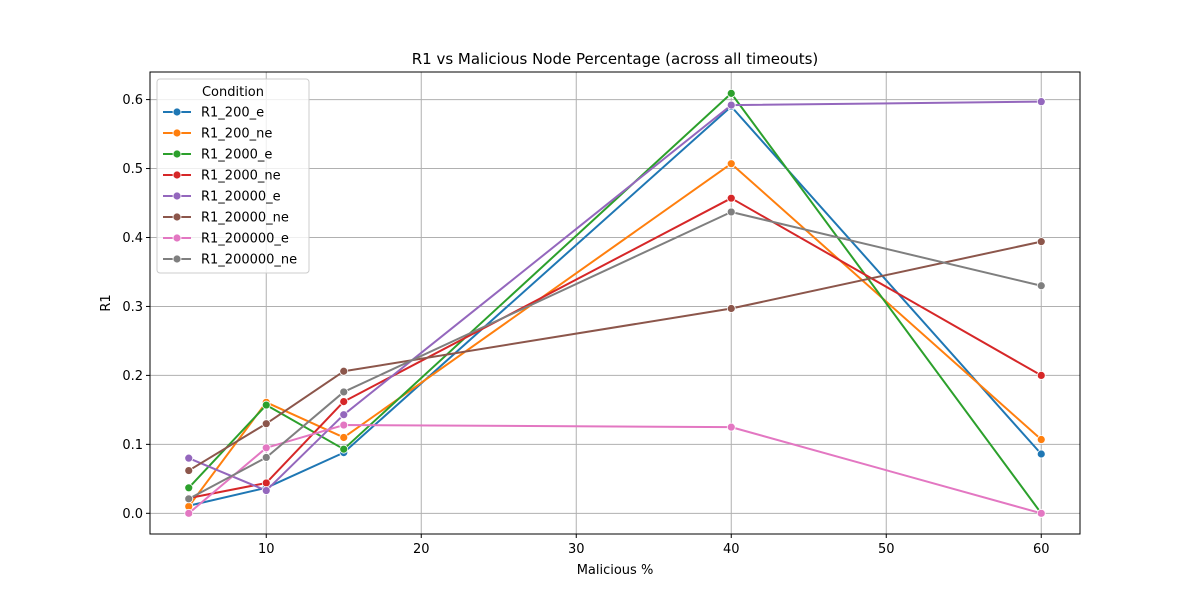 The image size is (1200, 600). Describe the element at coordinates (106, 302) in the screenshot. I see `y-axis-label: R1` at that location.